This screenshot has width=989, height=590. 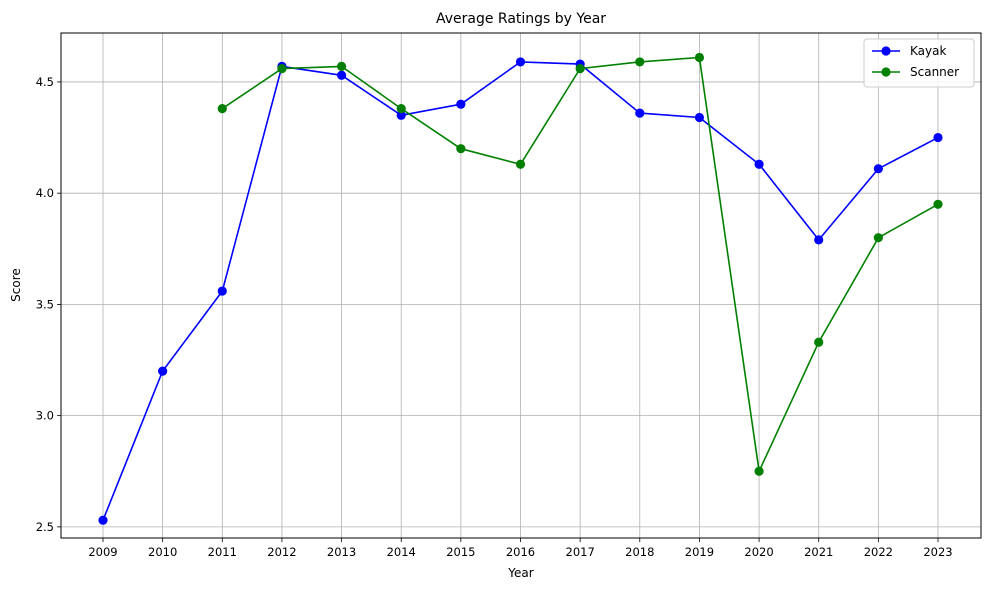 What do you see at coordinates (580, 552) in the screenshot?
I see `x-tick-label: 2017` at bounding box center [580, 552].